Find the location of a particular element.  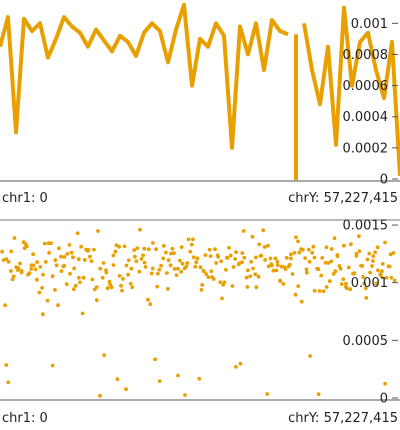

y-tick-label: 0.0008 is located at coordinates (366, 55).